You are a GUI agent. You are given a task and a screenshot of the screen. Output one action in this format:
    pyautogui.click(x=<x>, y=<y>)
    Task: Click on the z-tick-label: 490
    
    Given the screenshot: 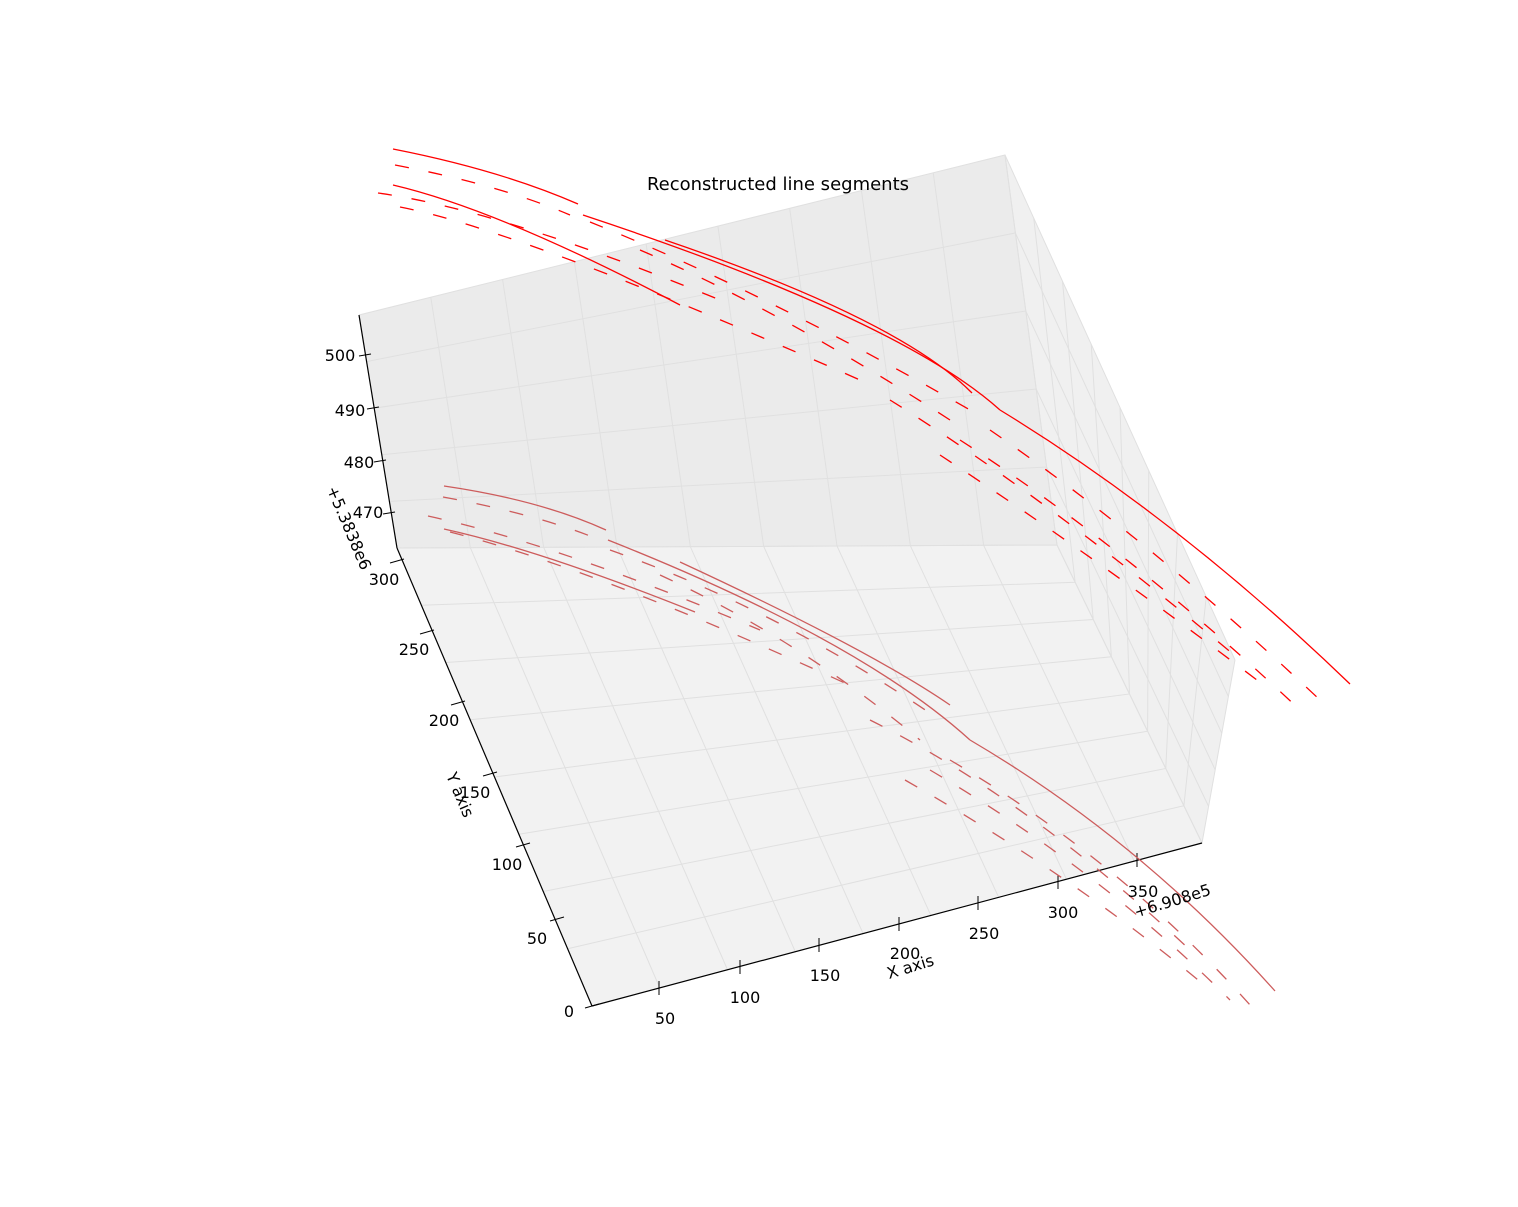 What is the action you would take?
    pyautogui.click(x=350, y=410)
    